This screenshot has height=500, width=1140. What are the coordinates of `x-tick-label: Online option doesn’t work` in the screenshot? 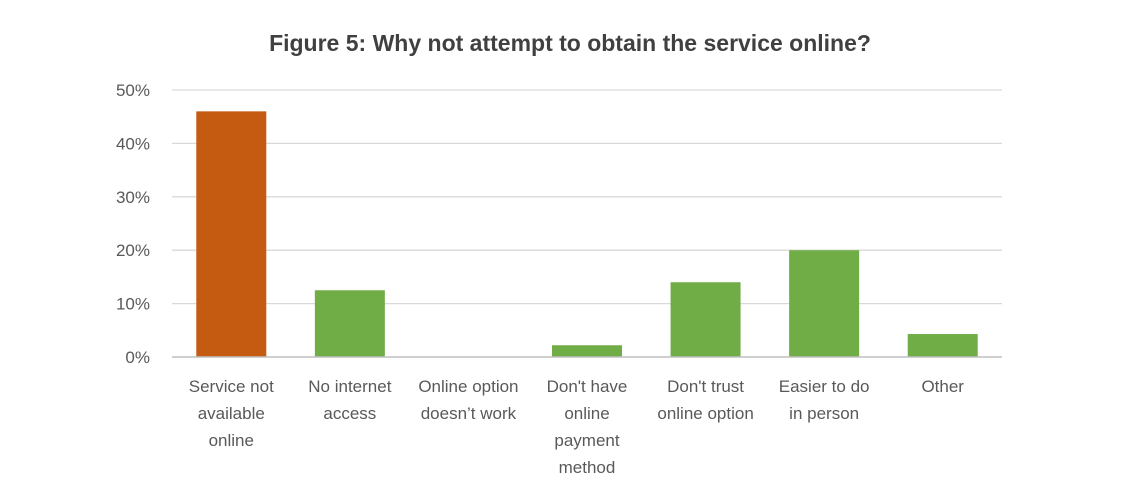 It's located at (468, 400).